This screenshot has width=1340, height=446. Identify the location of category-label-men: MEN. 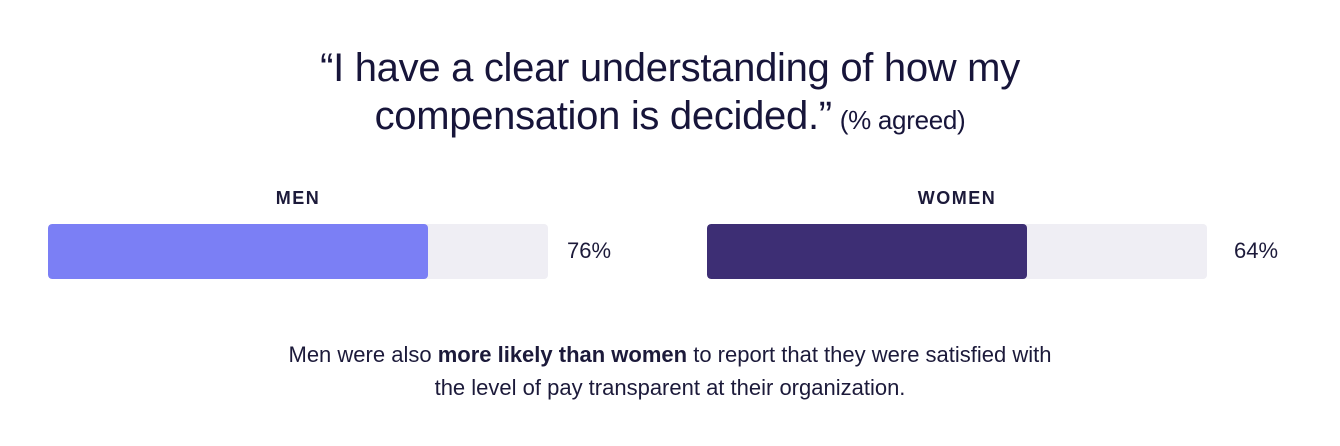
(298, 198).